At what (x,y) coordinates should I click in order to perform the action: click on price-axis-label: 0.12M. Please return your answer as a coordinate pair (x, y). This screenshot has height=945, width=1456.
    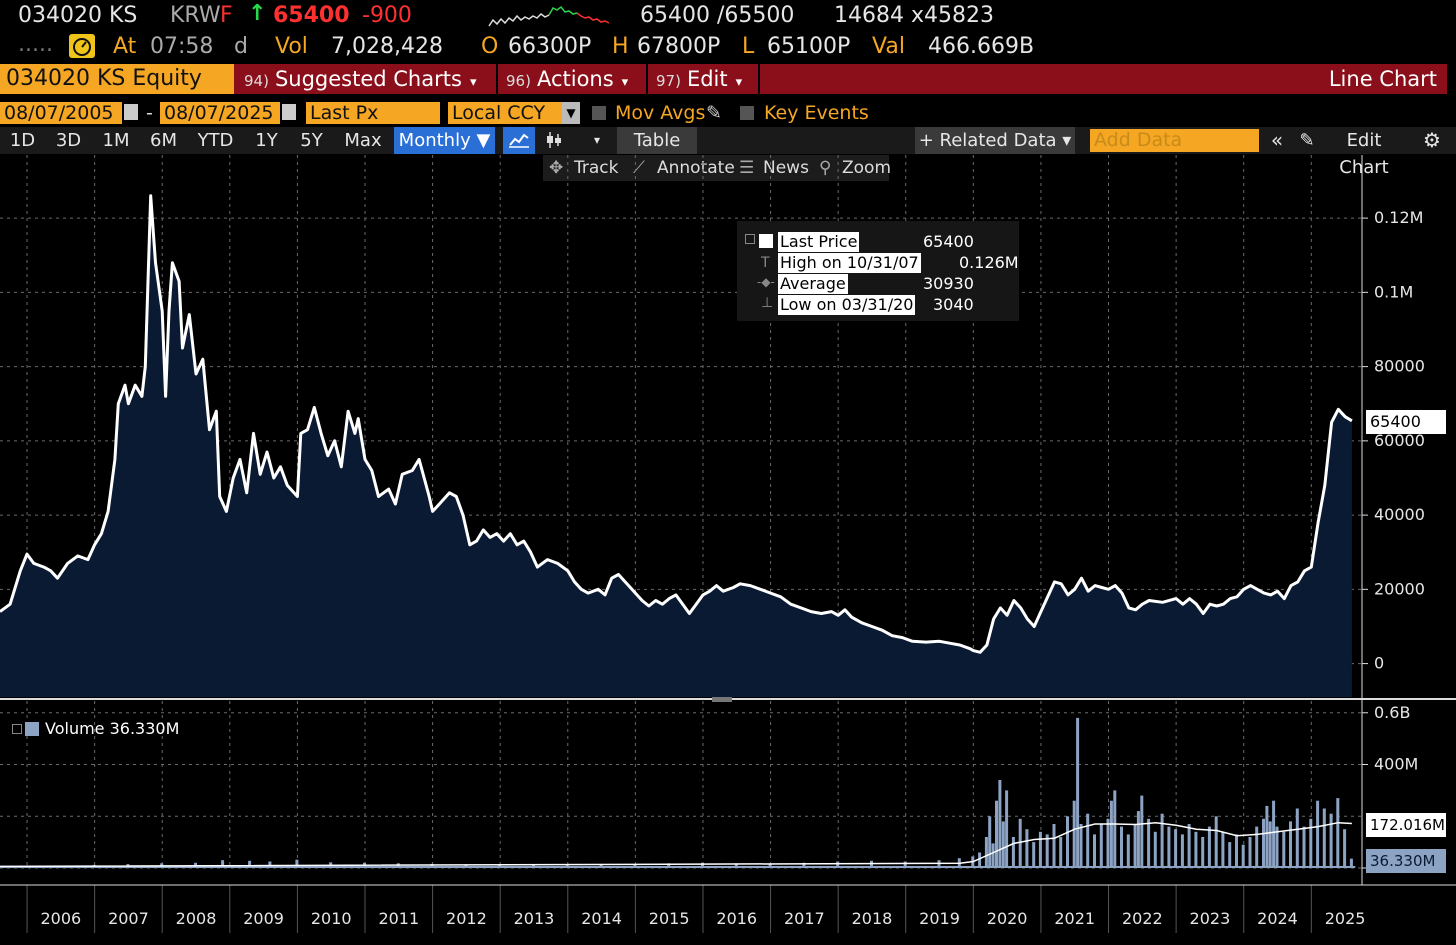
    Looking at the image, I should click on (1398, 217).